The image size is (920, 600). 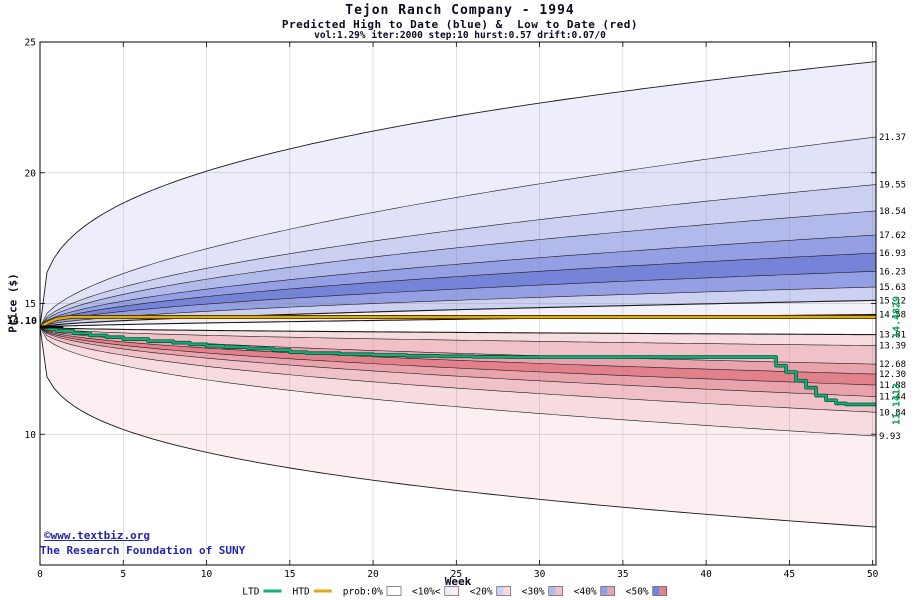 What do you see at coordinates (706, 574) in the screenshot?
I see `svg-text: 40` at bounding box center [706, 574].